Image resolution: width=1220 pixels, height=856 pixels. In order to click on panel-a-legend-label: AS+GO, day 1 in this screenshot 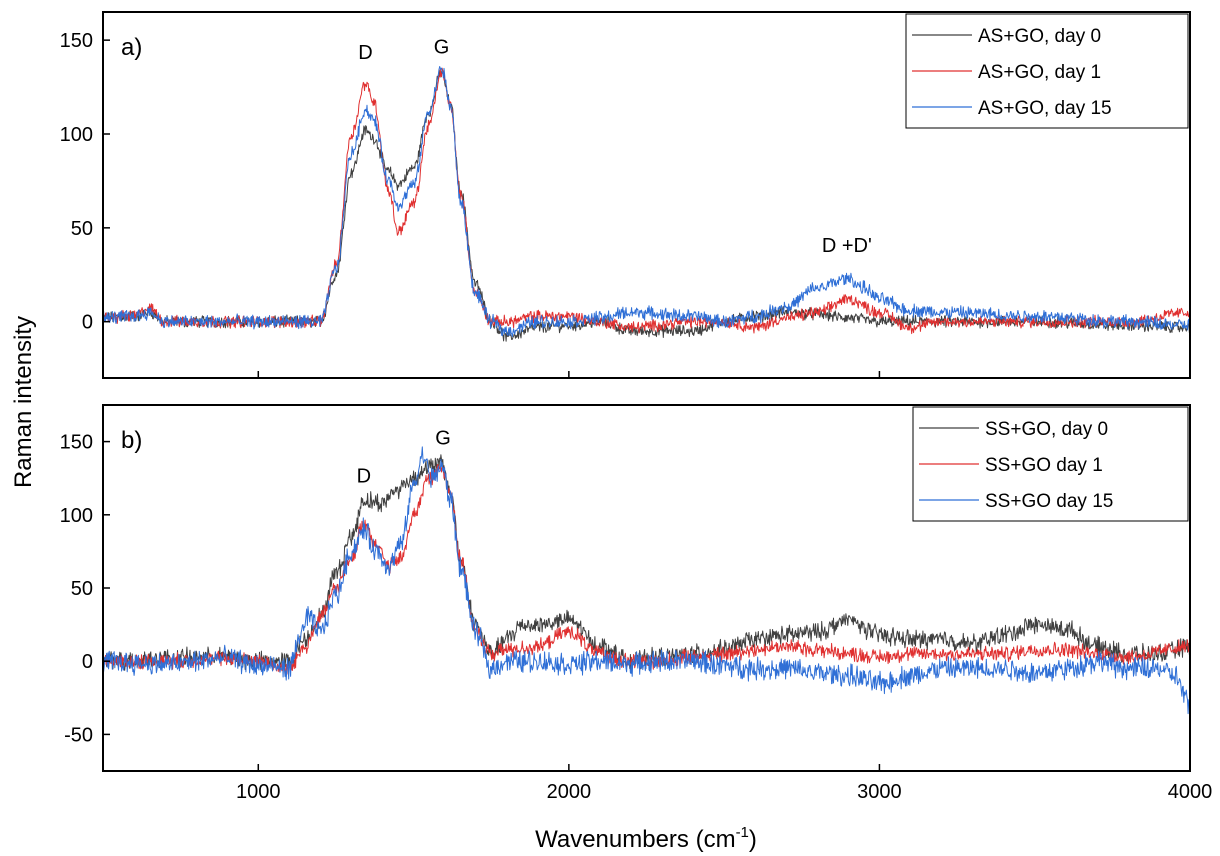, I will do `click(1039, 72)`.